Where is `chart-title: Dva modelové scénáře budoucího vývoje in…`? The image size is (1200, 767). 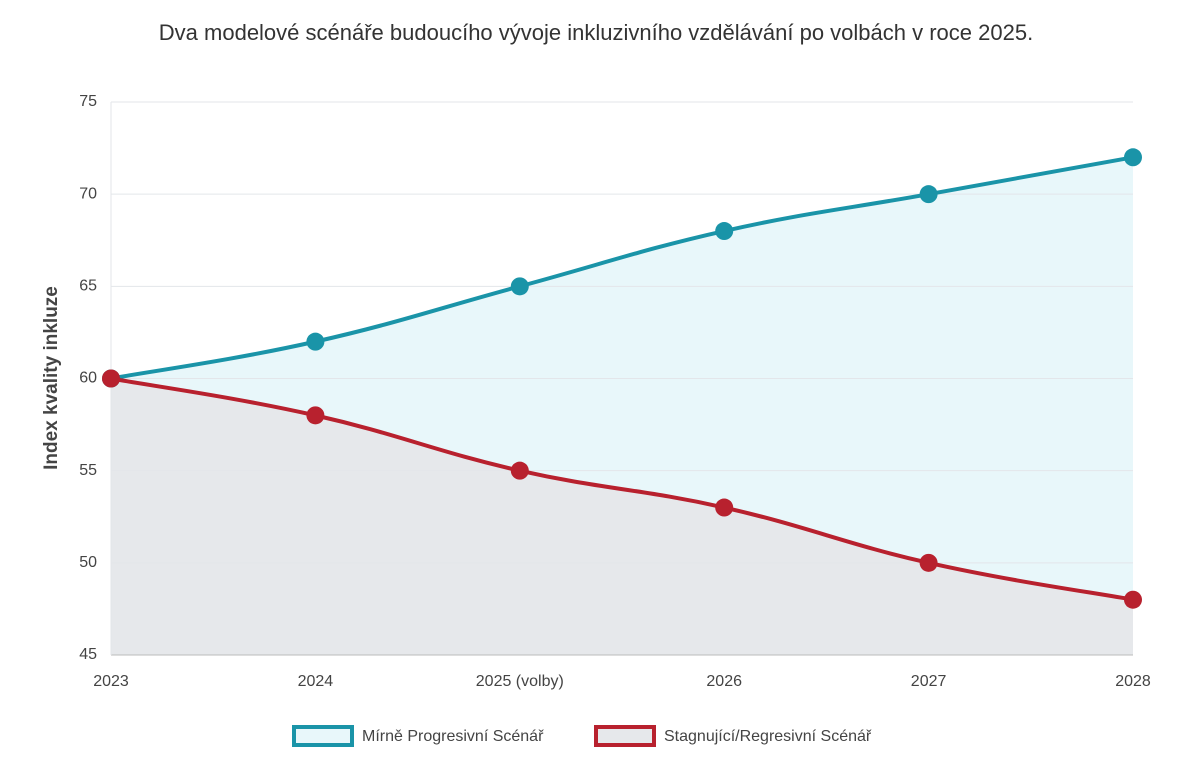 chart-title: Dva modelové scénáře budoucího vývoje in… is located at coordinates (596, 32).